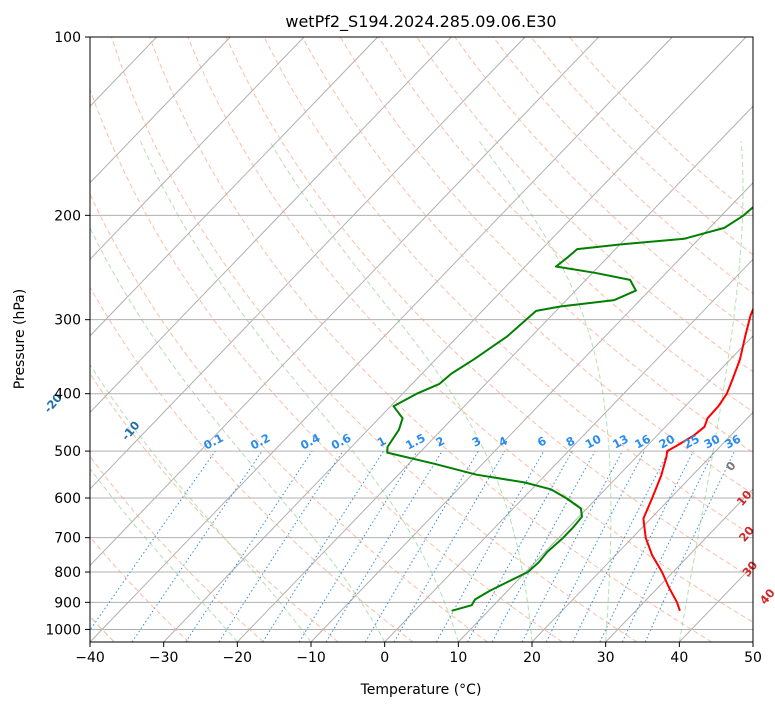 This screenshot has height=708, width=775. I want to click on mixing-ratio-label: 25, so click(691, 442).